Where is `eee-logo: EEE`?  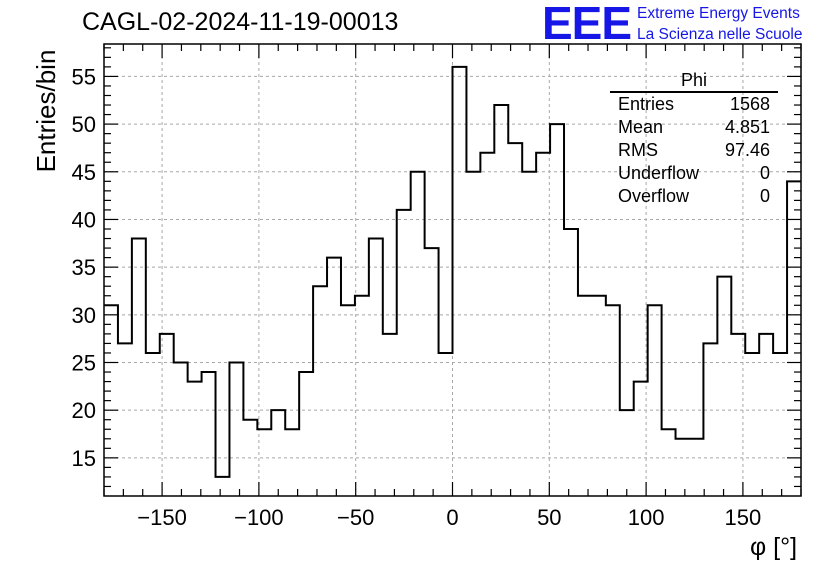
eee-logo: EEE is located at coordinates (587, 24).